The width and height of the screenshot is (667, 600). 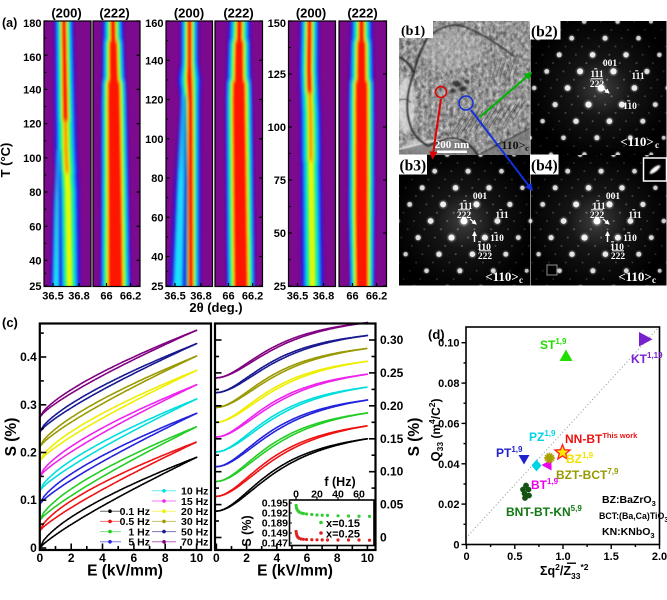 What do you see at coordinates (392, 340) in the screenshot?
I see `svg-text: 0.30` at bounding box center [392, 340].